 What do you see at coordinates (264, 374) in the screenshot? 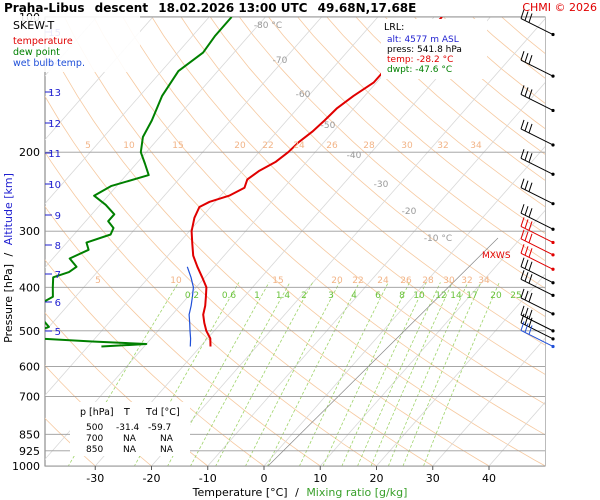
I see `mixing-ratio-line` at bounding box center [264, 374].